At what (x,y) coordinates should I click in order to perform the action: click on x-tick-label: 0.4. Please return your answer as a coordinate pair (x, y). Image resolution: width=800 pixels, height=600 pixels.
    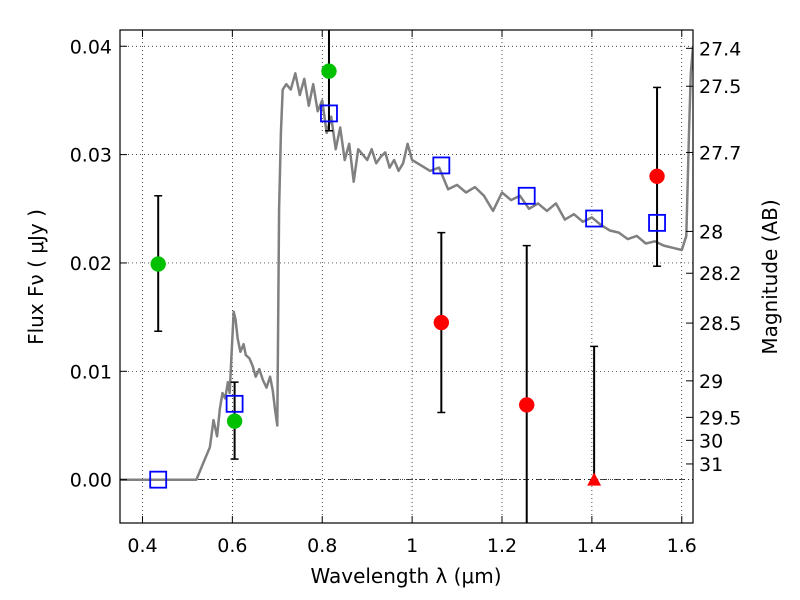
    Looking at the image, I should click on (142, 546).